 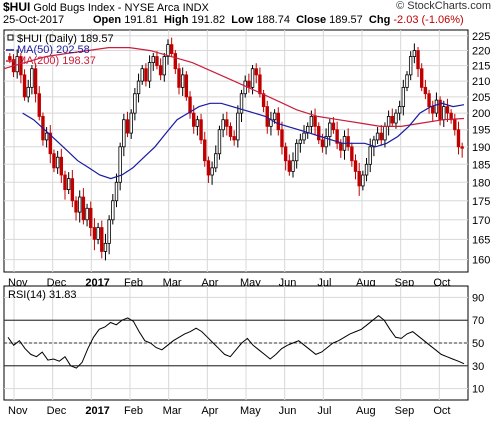 I want to click on rsi-line, so click(x=236, y=341).